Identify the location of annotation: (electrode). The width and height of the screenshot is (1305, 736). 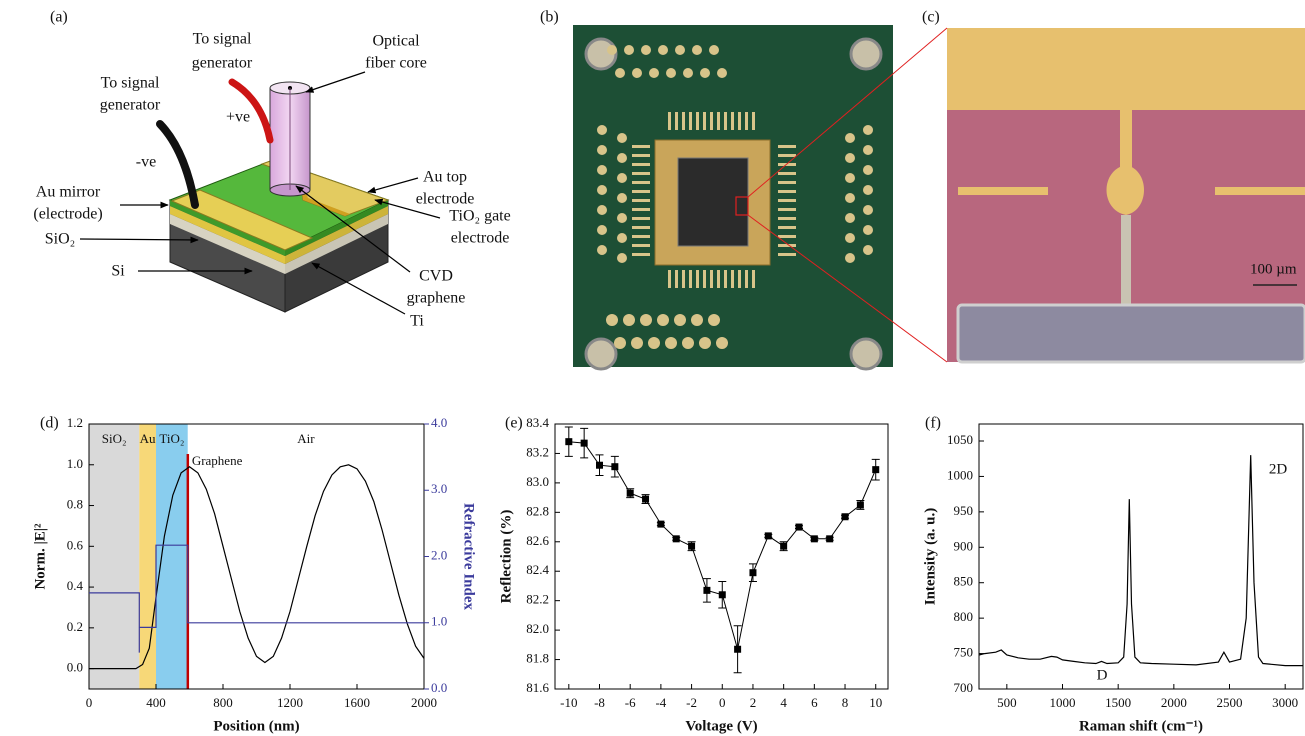
(67, 214).